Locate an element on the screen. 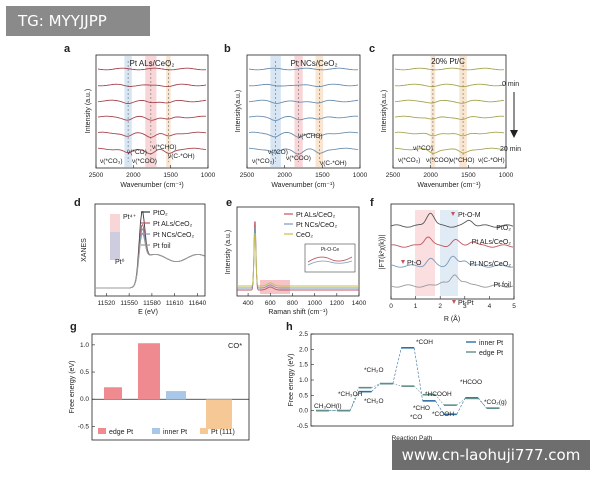  panel-letter-c: c is located at coordinates (372, 49).